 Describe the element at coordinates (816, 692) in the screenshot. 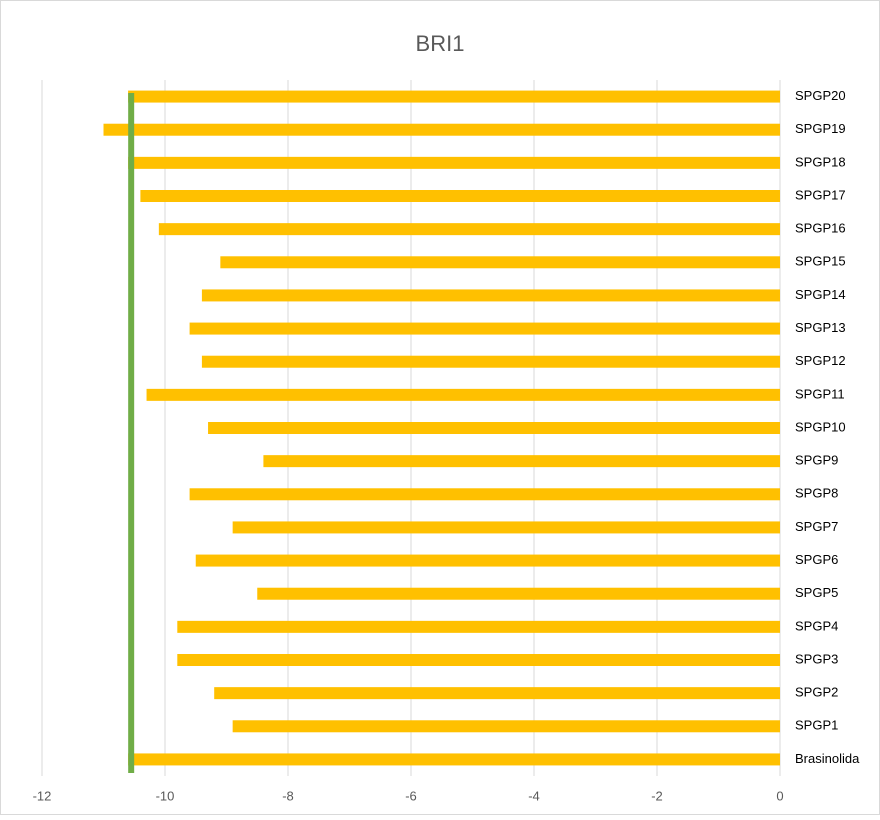

I see `y-tick-label: SPGP2` at that location.